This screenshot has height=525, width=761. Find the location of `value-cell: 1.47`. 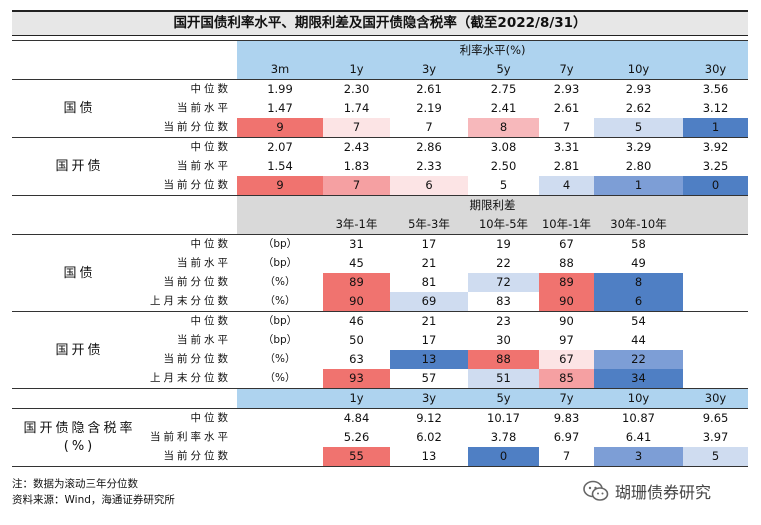

value-cell: 1.47 is located at coordinates (280, 108).